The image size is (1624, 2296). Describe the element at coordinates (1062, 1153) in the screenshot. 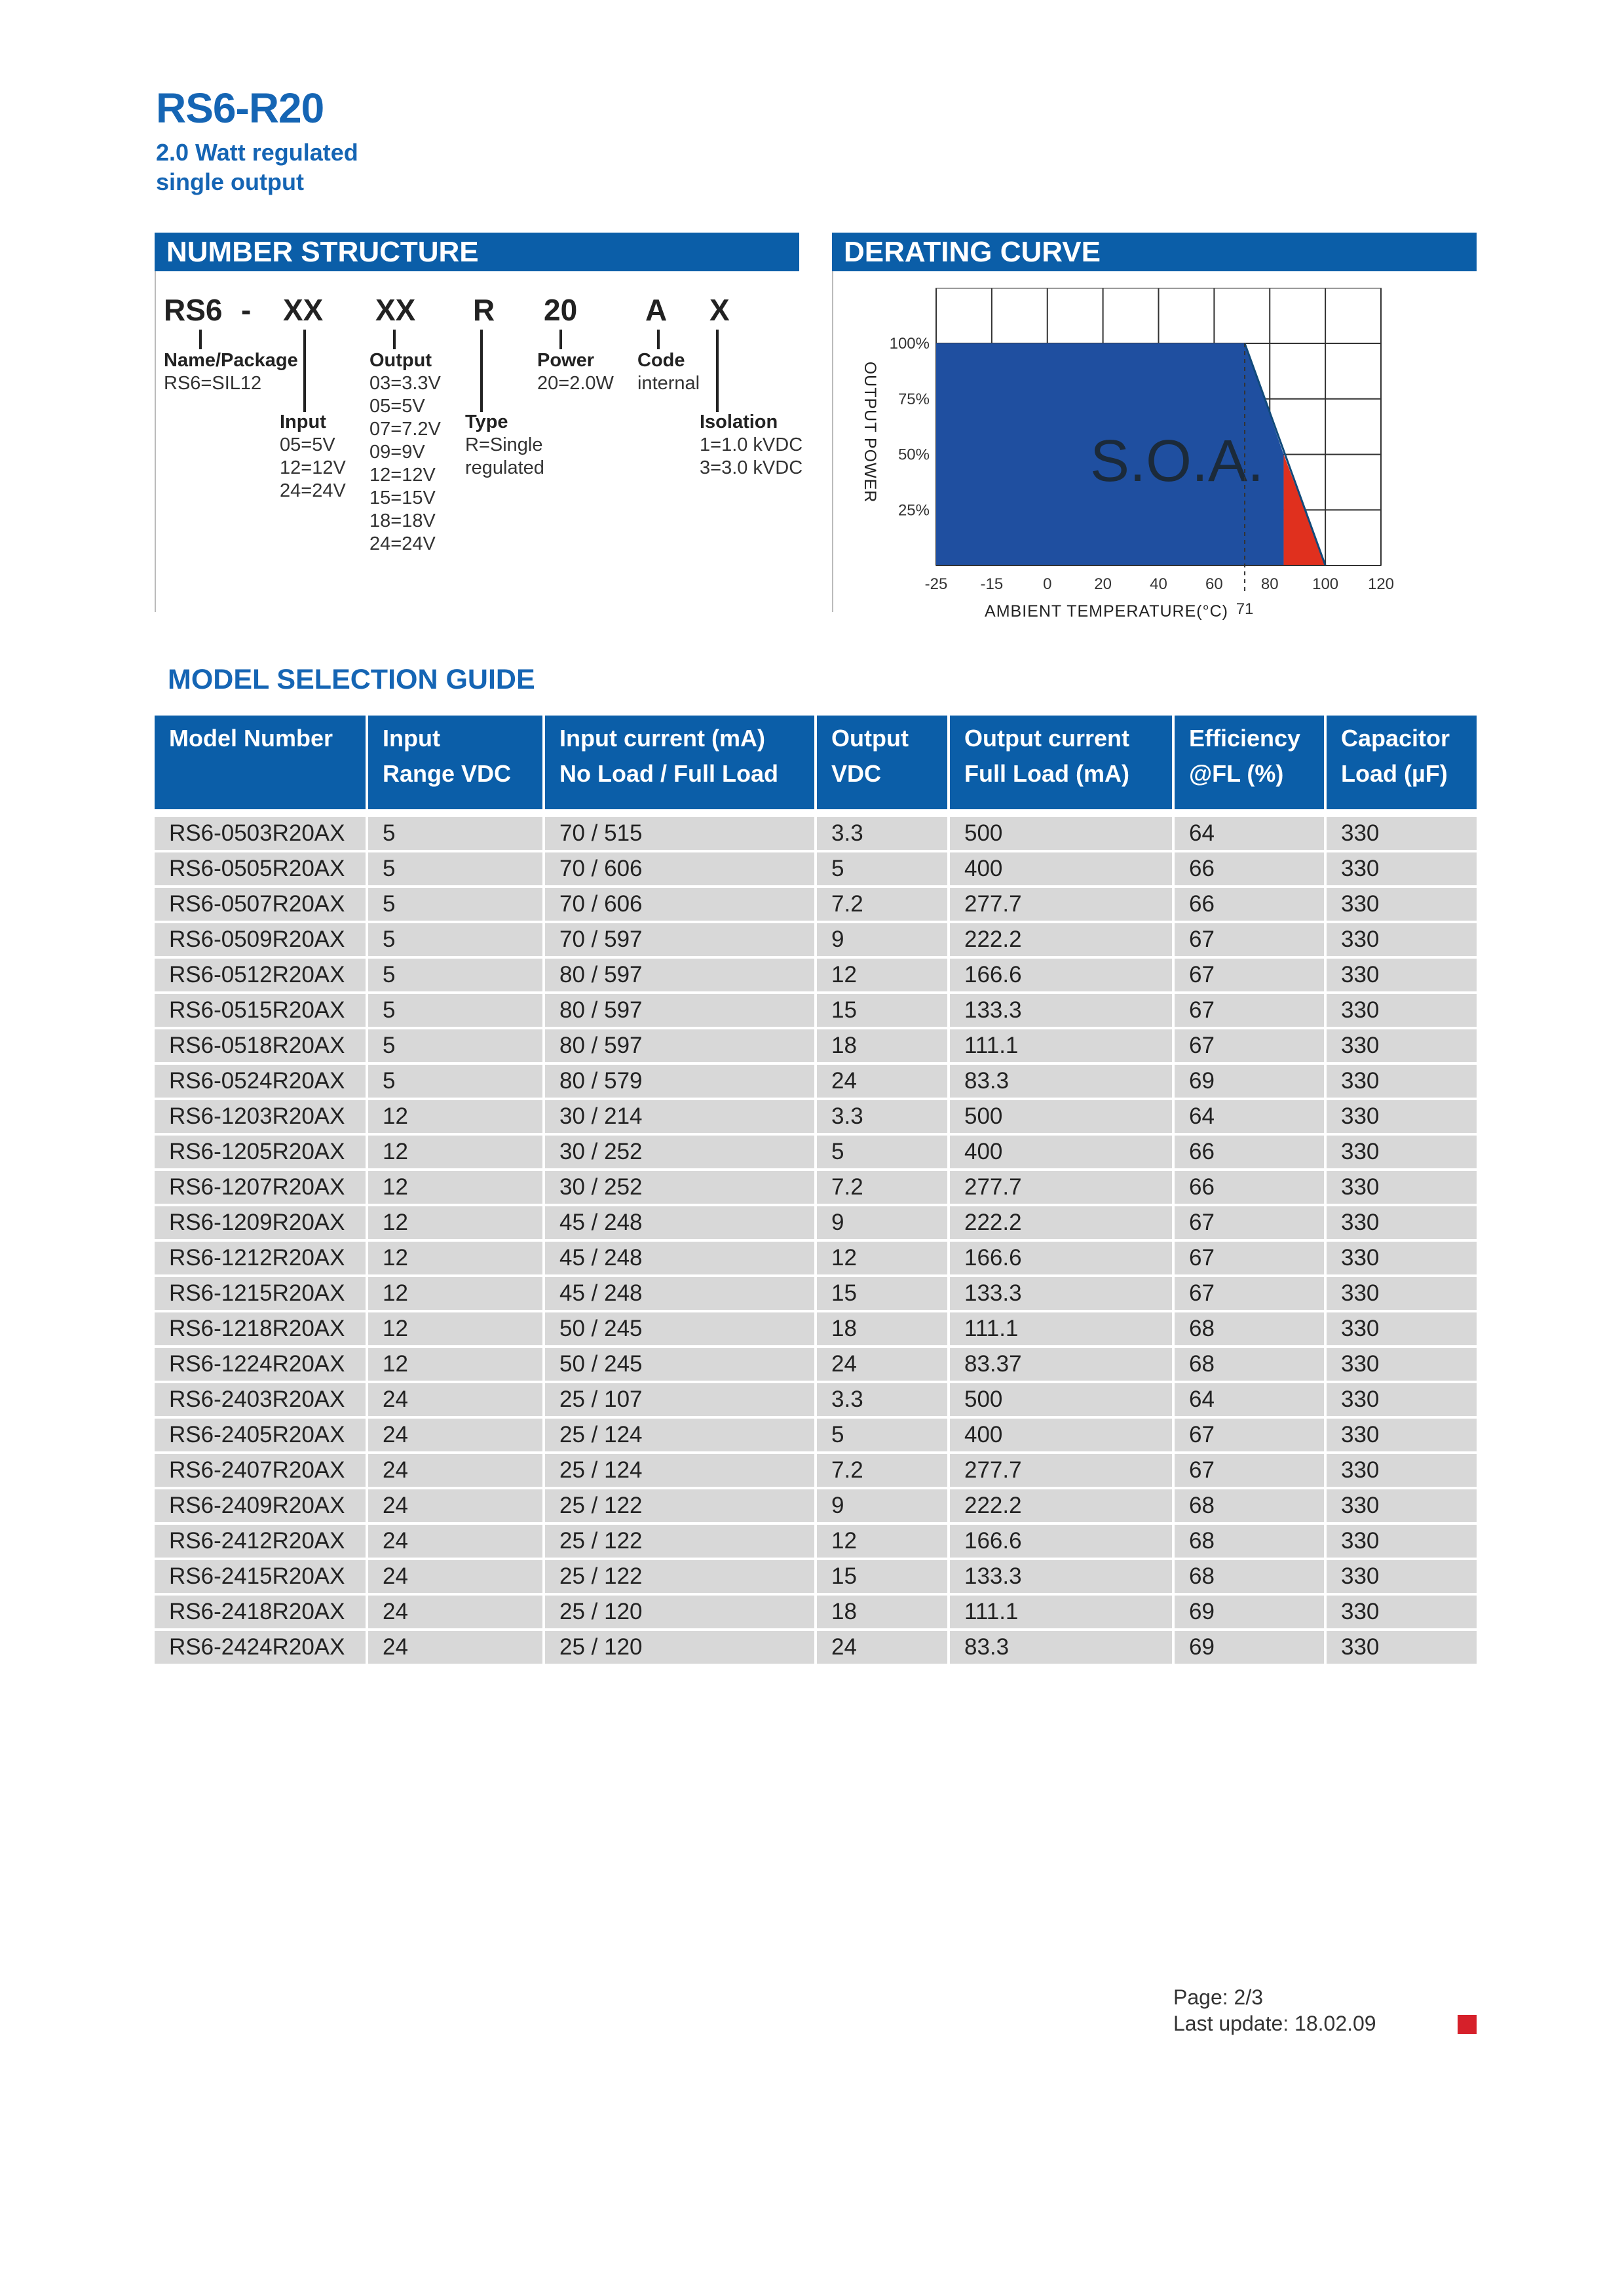

I see `table-cell: 400` at that location.